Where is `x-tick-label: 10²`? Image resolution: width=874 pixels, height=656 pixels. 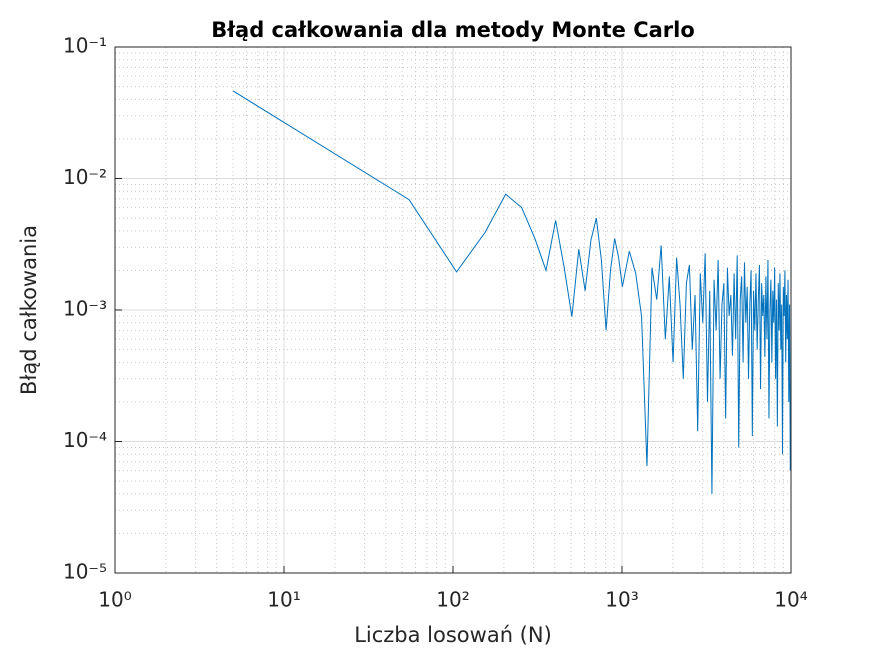
x-tick-label: 10² is located at coordinates (452, 600).